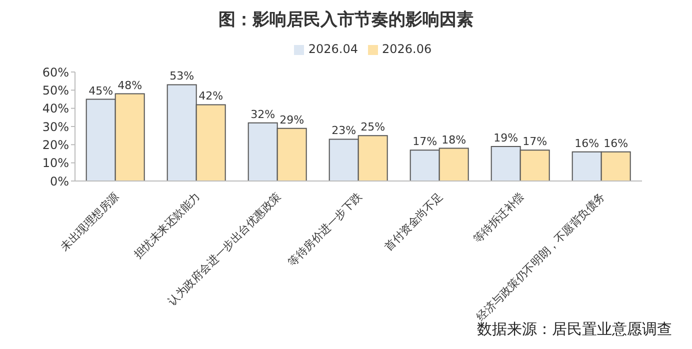 The image size is (692, 349). What do you see at coordinates (55, 72) in the screenshot?
I see `y-tick-label: 60%` at bounding box center [55, 72].